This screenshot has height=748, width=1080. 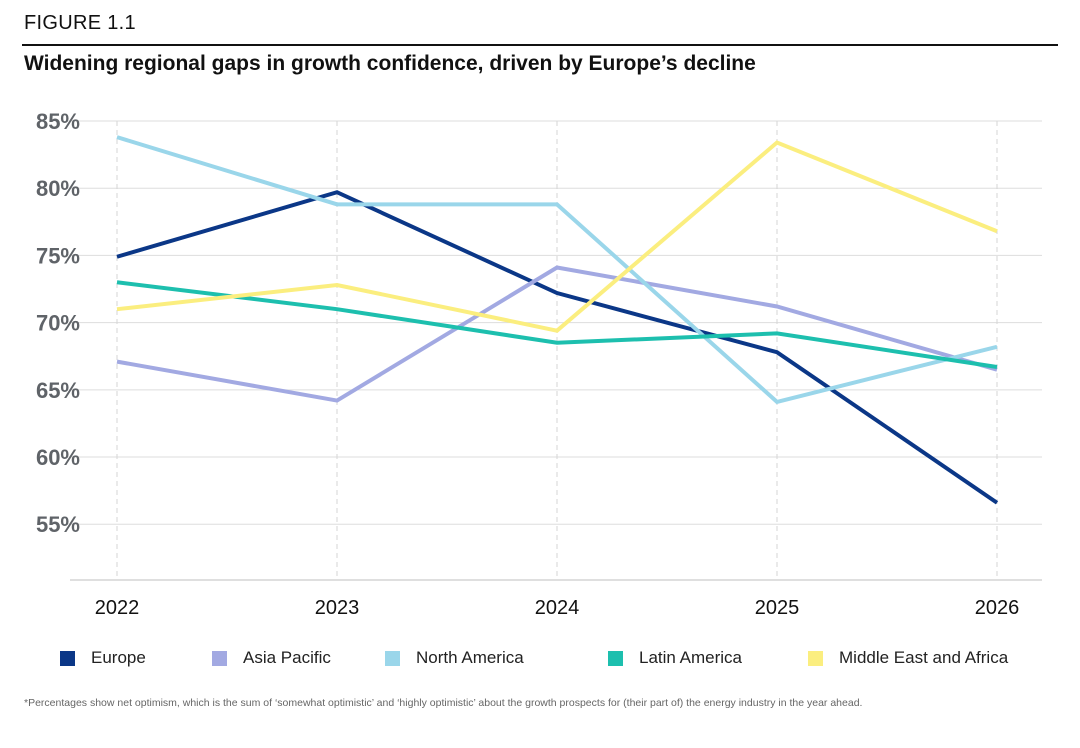 What do you see at coordinates (58, 390) in the screenshot?
I see `y-tick-label: 65%` at bounding box center [58, 390].